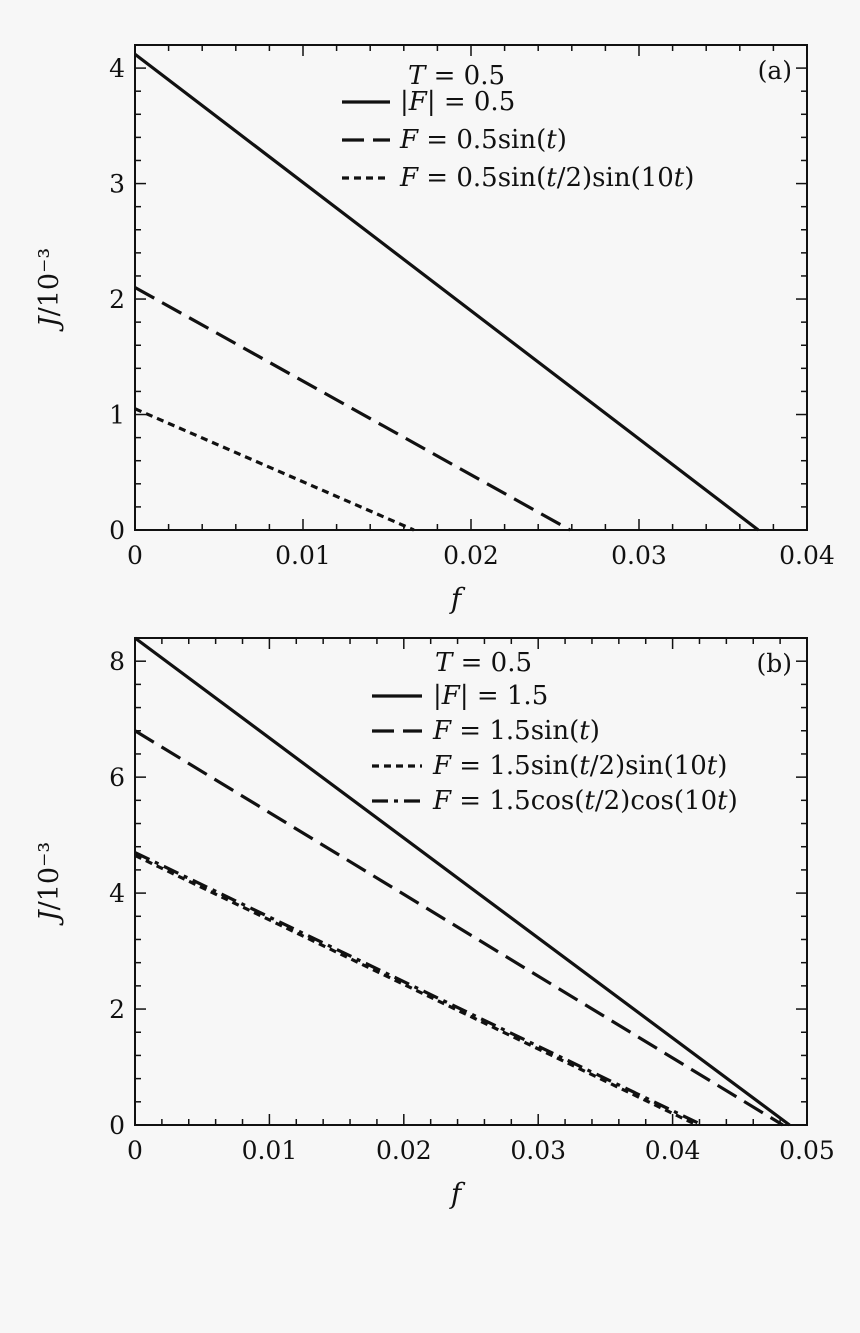 Image resolution: width=860 pixels, height=1333 pixels. What do you see at coordinates (117, 777) in the screenshot?
I see `y-tick-label: 6` at bounding box center [117, 777].